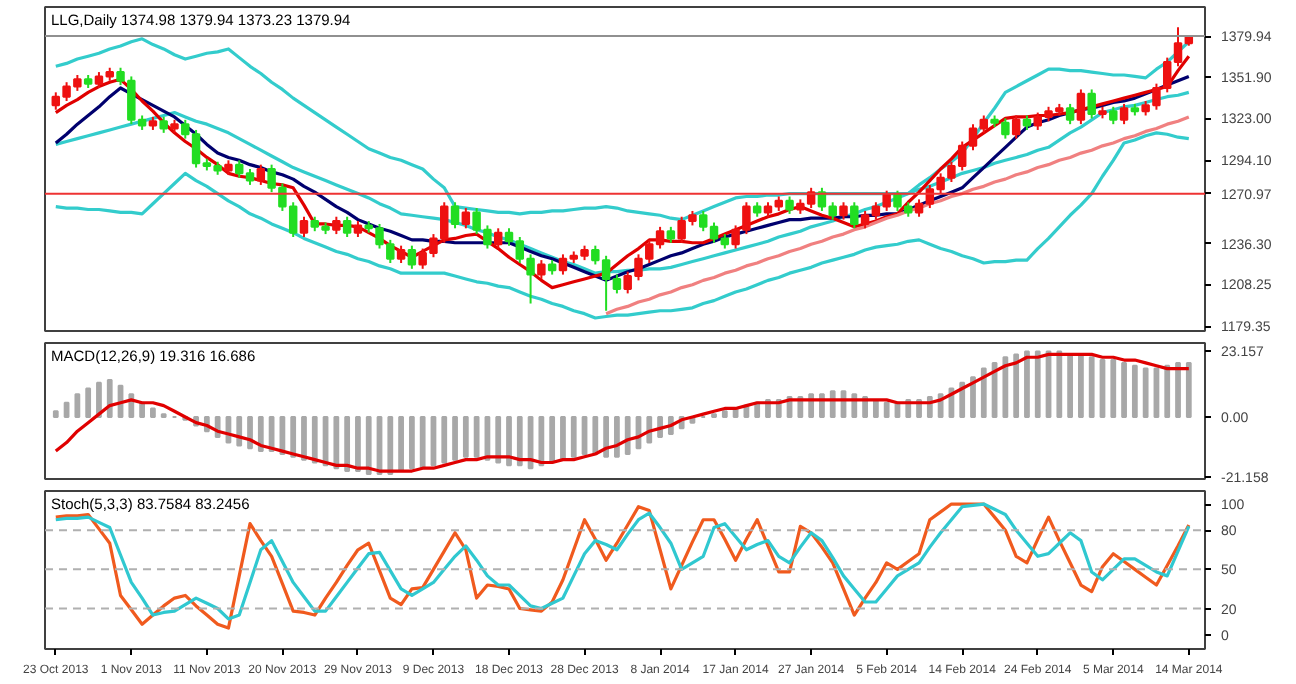  I want to click on line-series, so click(897, 215).